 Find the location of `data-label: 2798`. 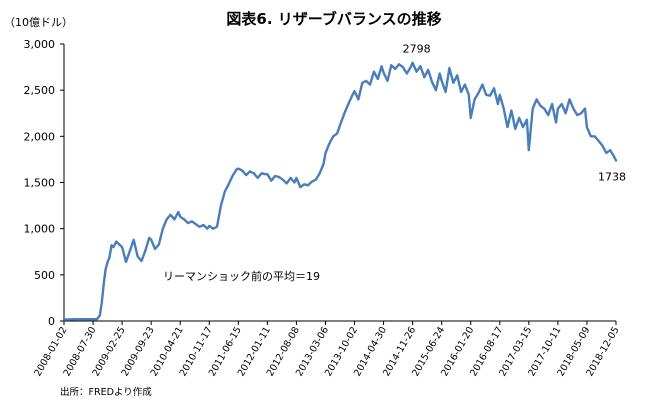

data-label: 2798 is located at coordinates (417, 49).